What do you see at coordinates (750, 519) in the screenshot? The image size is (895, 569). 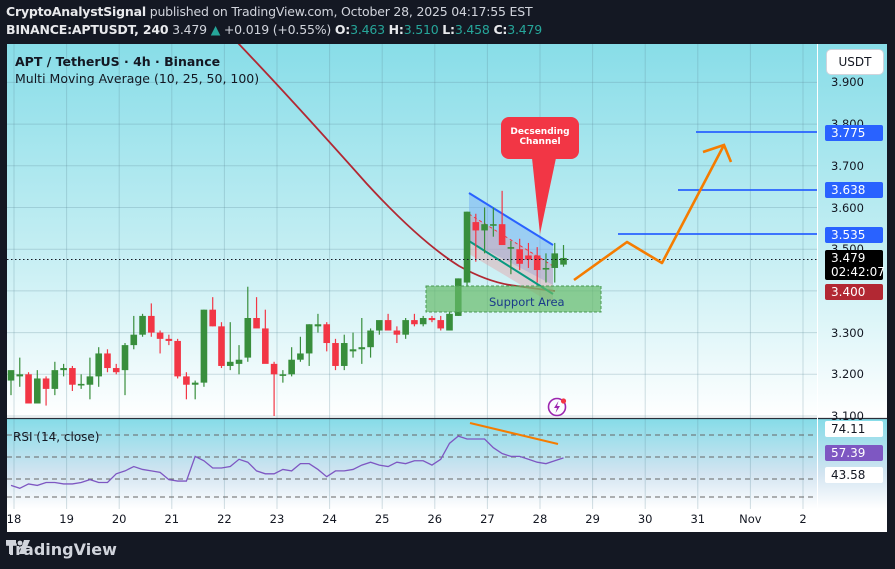 I see `time-tick: Nov` at bounding box center [750, 519].